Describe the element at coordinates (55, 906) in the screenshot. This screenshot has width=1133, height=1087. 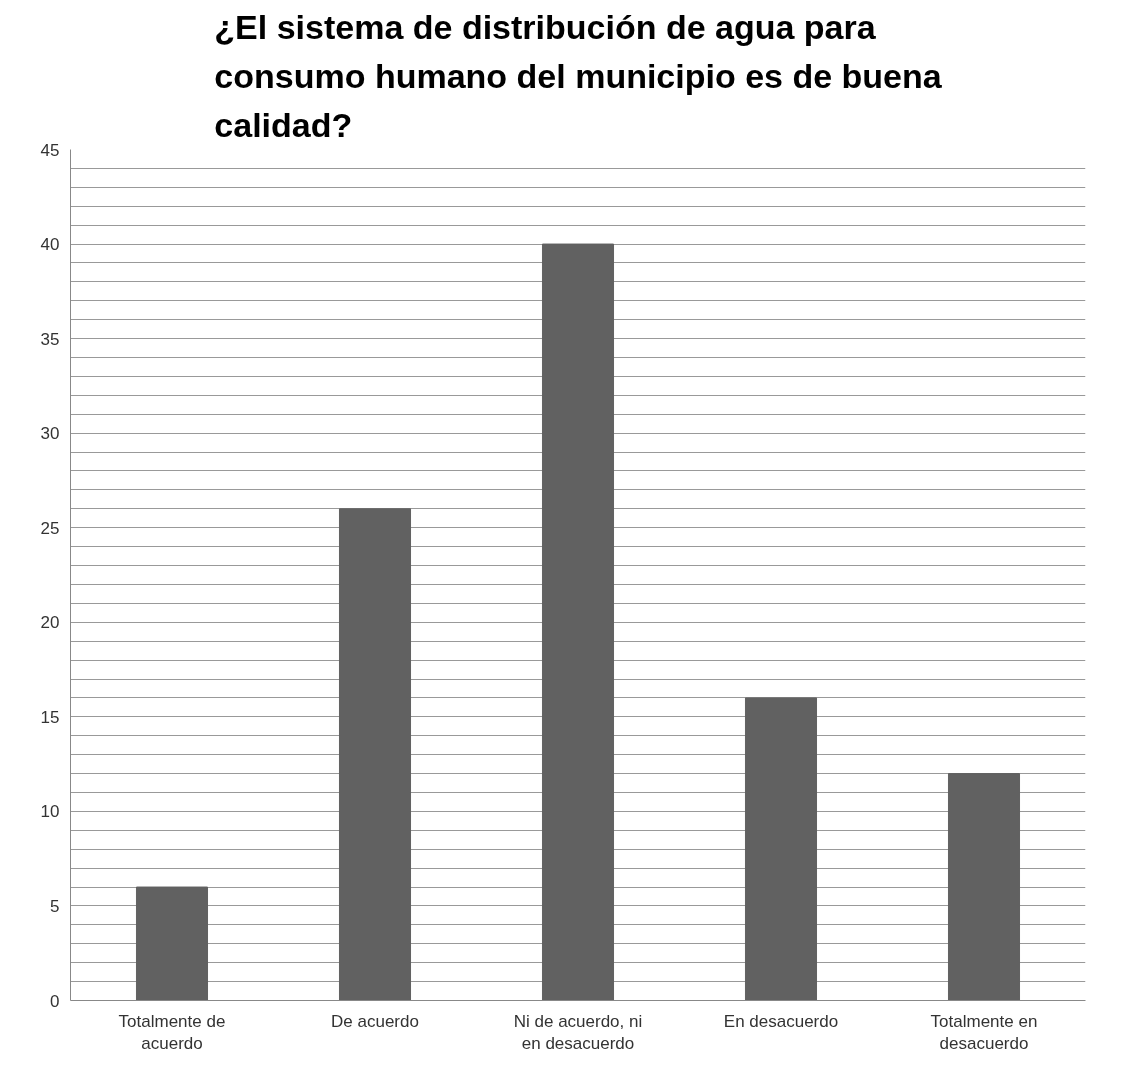
I see `y-tick-label: 5` at that location.